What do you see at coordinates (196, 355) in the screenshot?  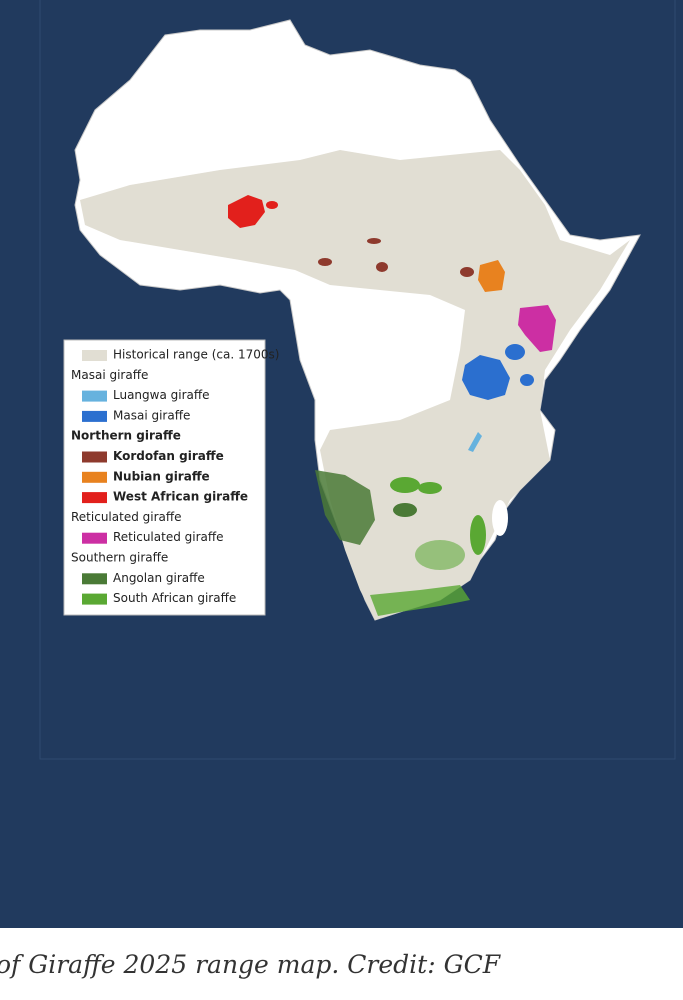 I see `legend-label: Historical range (ca. 1700s)` at bounding box center [196, 355].